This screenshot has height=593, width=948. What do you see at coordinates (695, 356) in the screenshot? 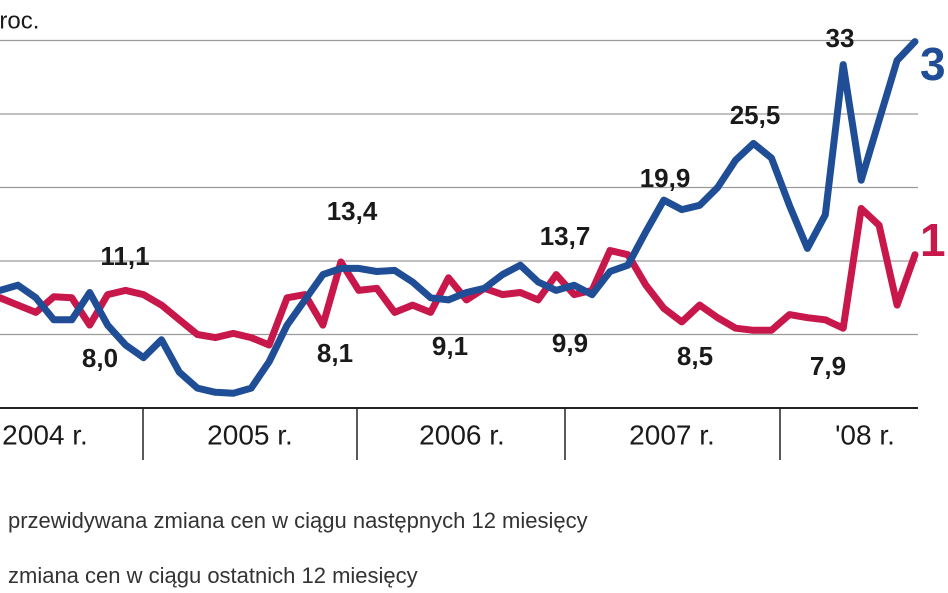
I see `data-annotation: 8,5` at bounding box center [695, 356].